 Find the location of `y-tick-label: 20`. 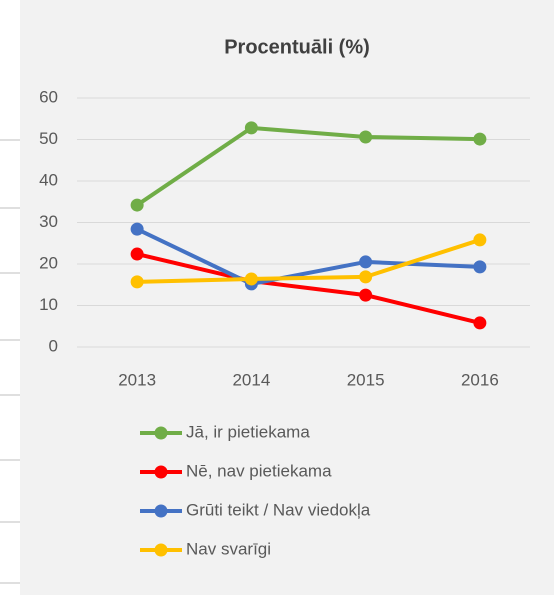

y-tick-label: 20 is located at coordinates (48, 262).